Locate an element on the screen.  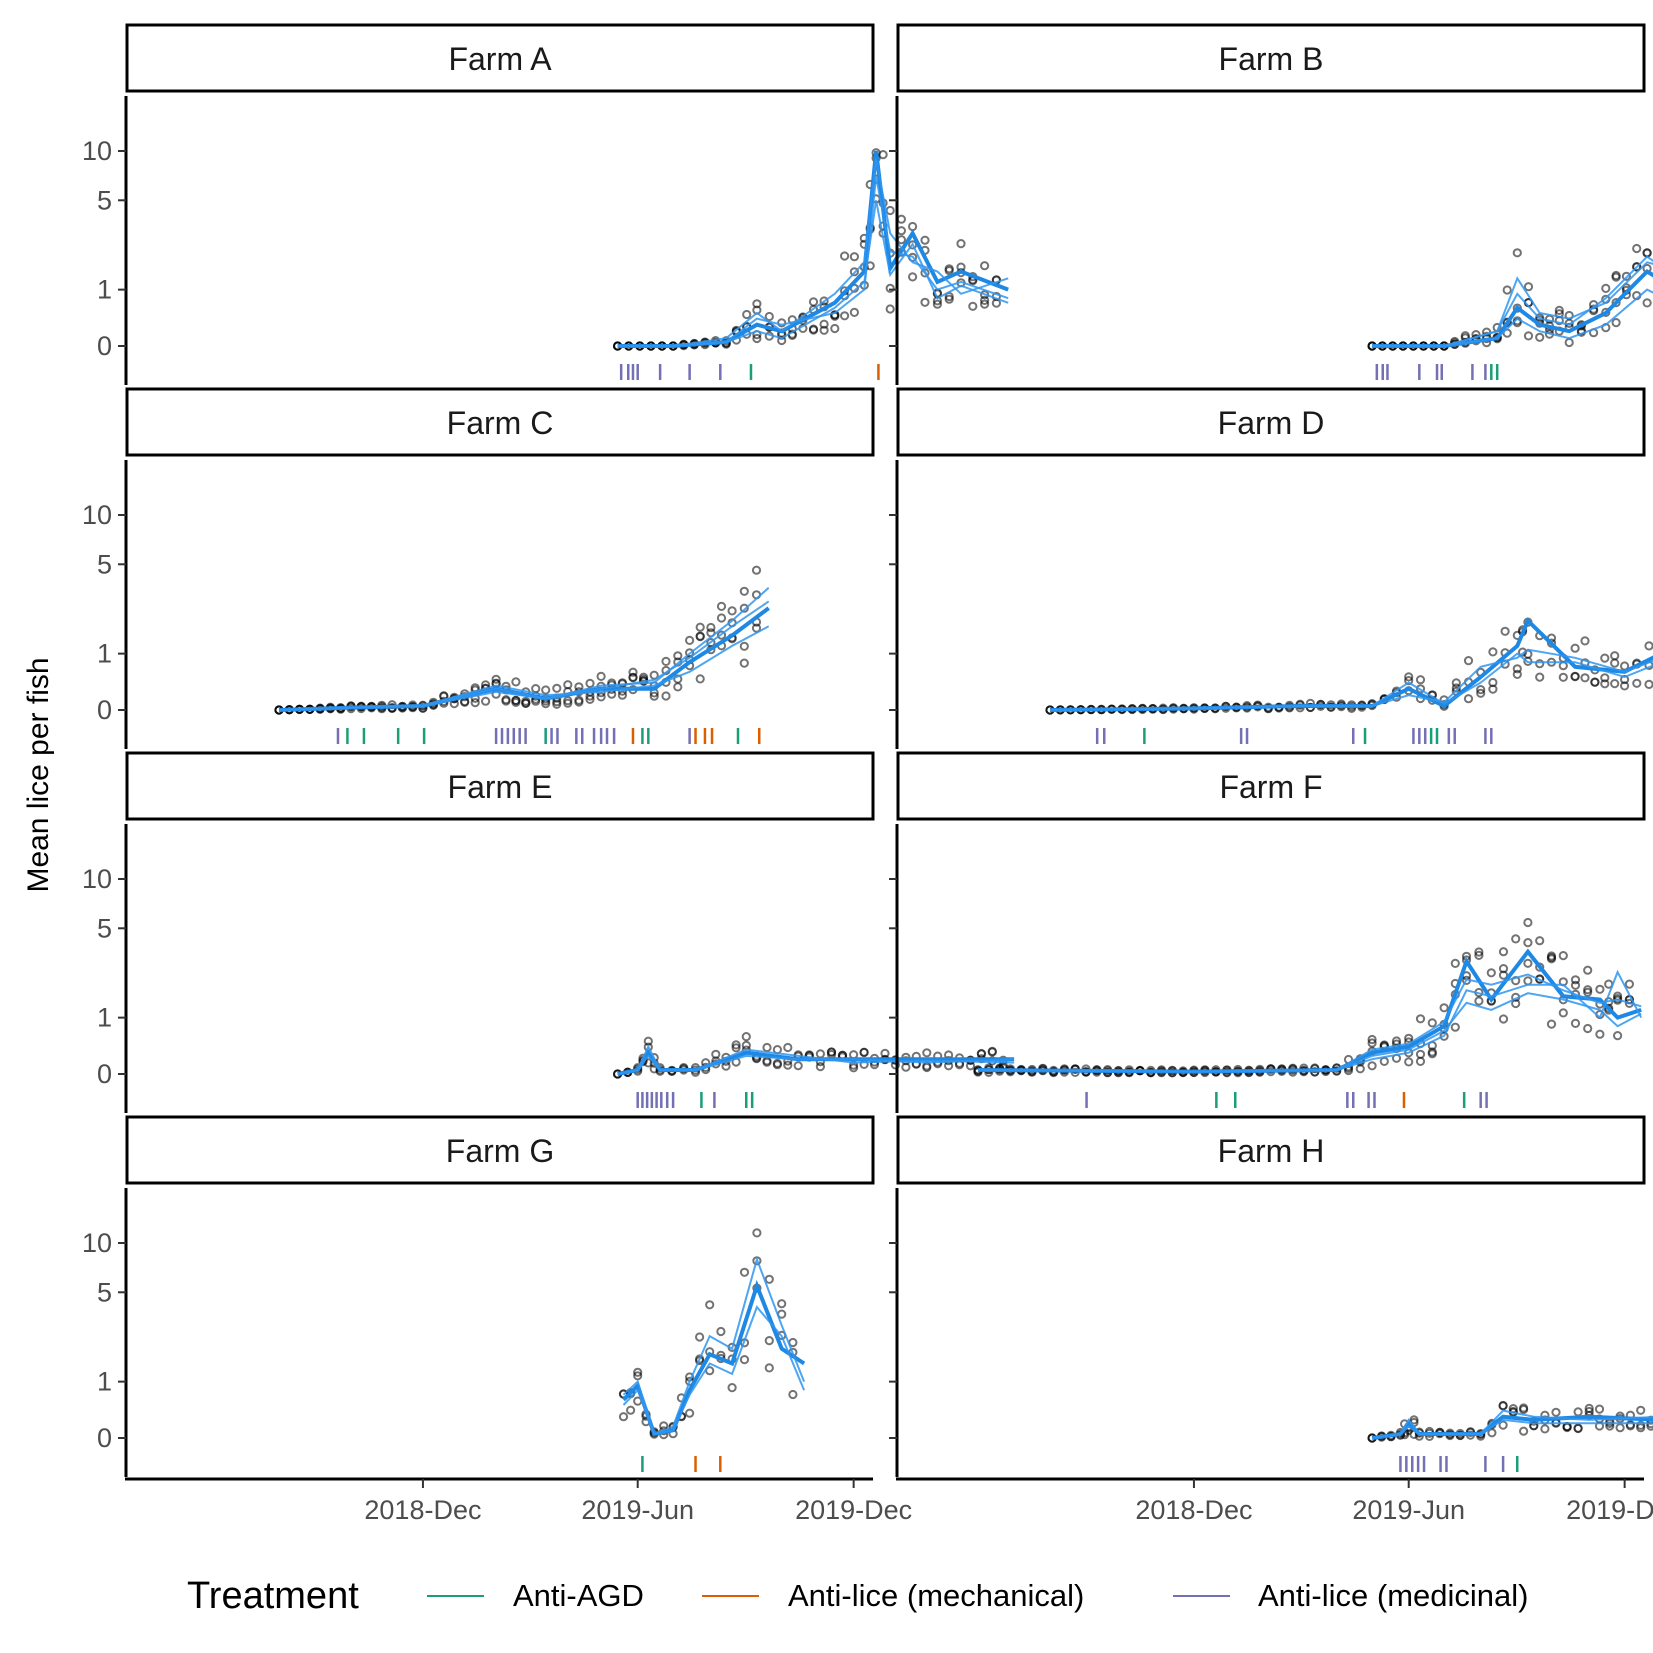
panel-title: Farm G is located at coordinates (500, 1151).